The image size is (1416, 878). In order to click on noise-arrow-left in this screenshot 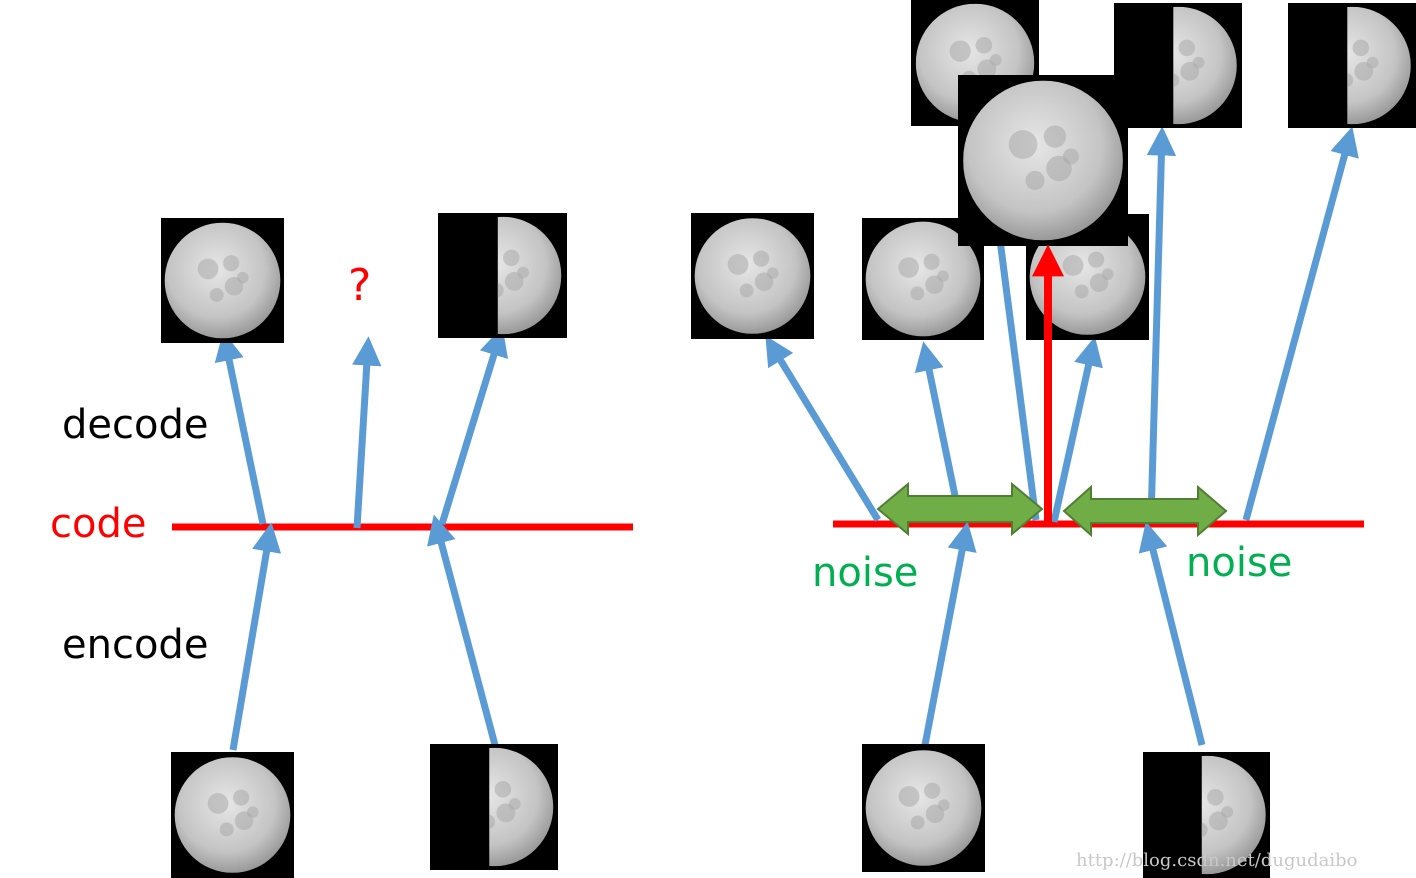, I will do `click(960, 509)`.